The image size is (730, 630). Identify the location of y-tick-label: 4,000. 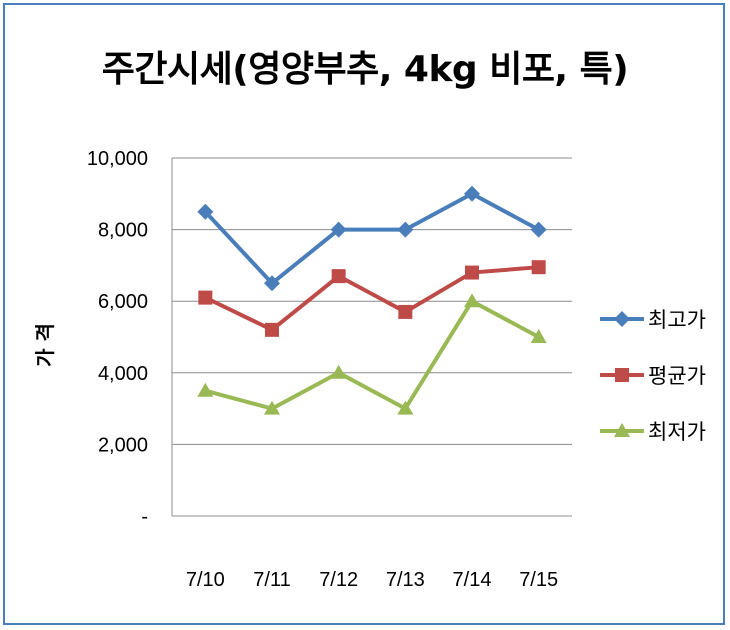
(123, 374).